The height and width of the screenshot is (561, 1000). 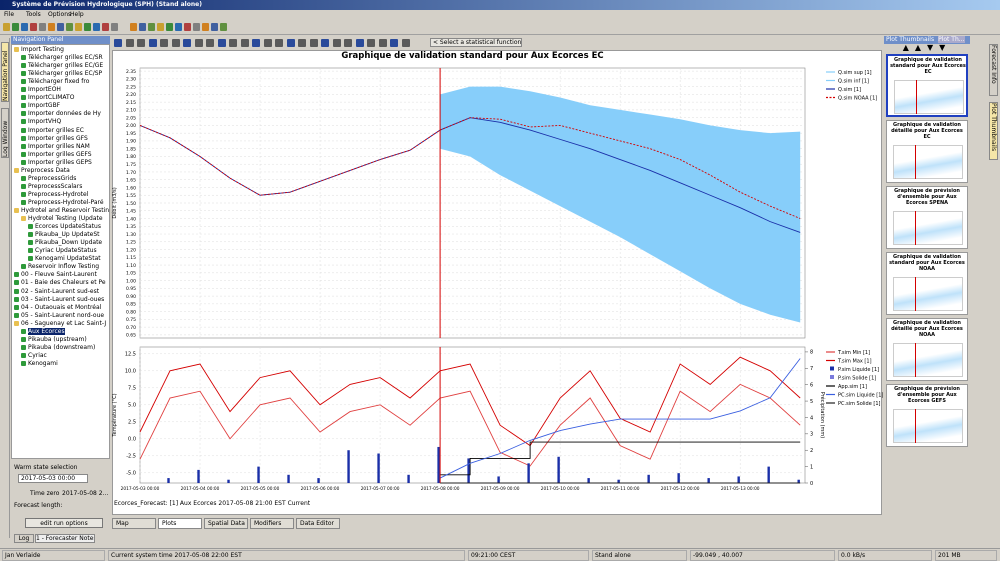 I want to click on tree-item: Télécharger grilles EC/SP, so click(x=61, y=74).